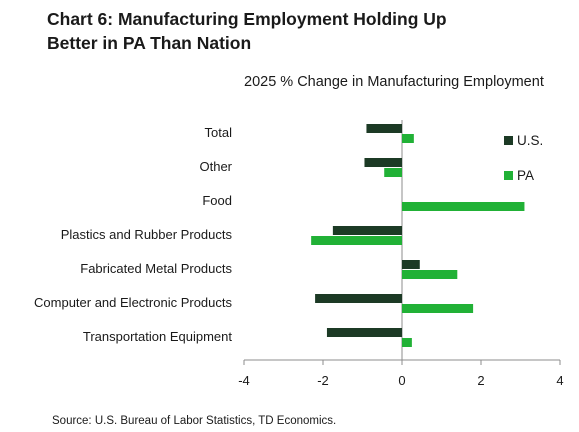 This screenshot has width=579, height=432. Describe the element at coordinates (480, 380) in the screenshot. I see `x-tick-label: 2` at that location.